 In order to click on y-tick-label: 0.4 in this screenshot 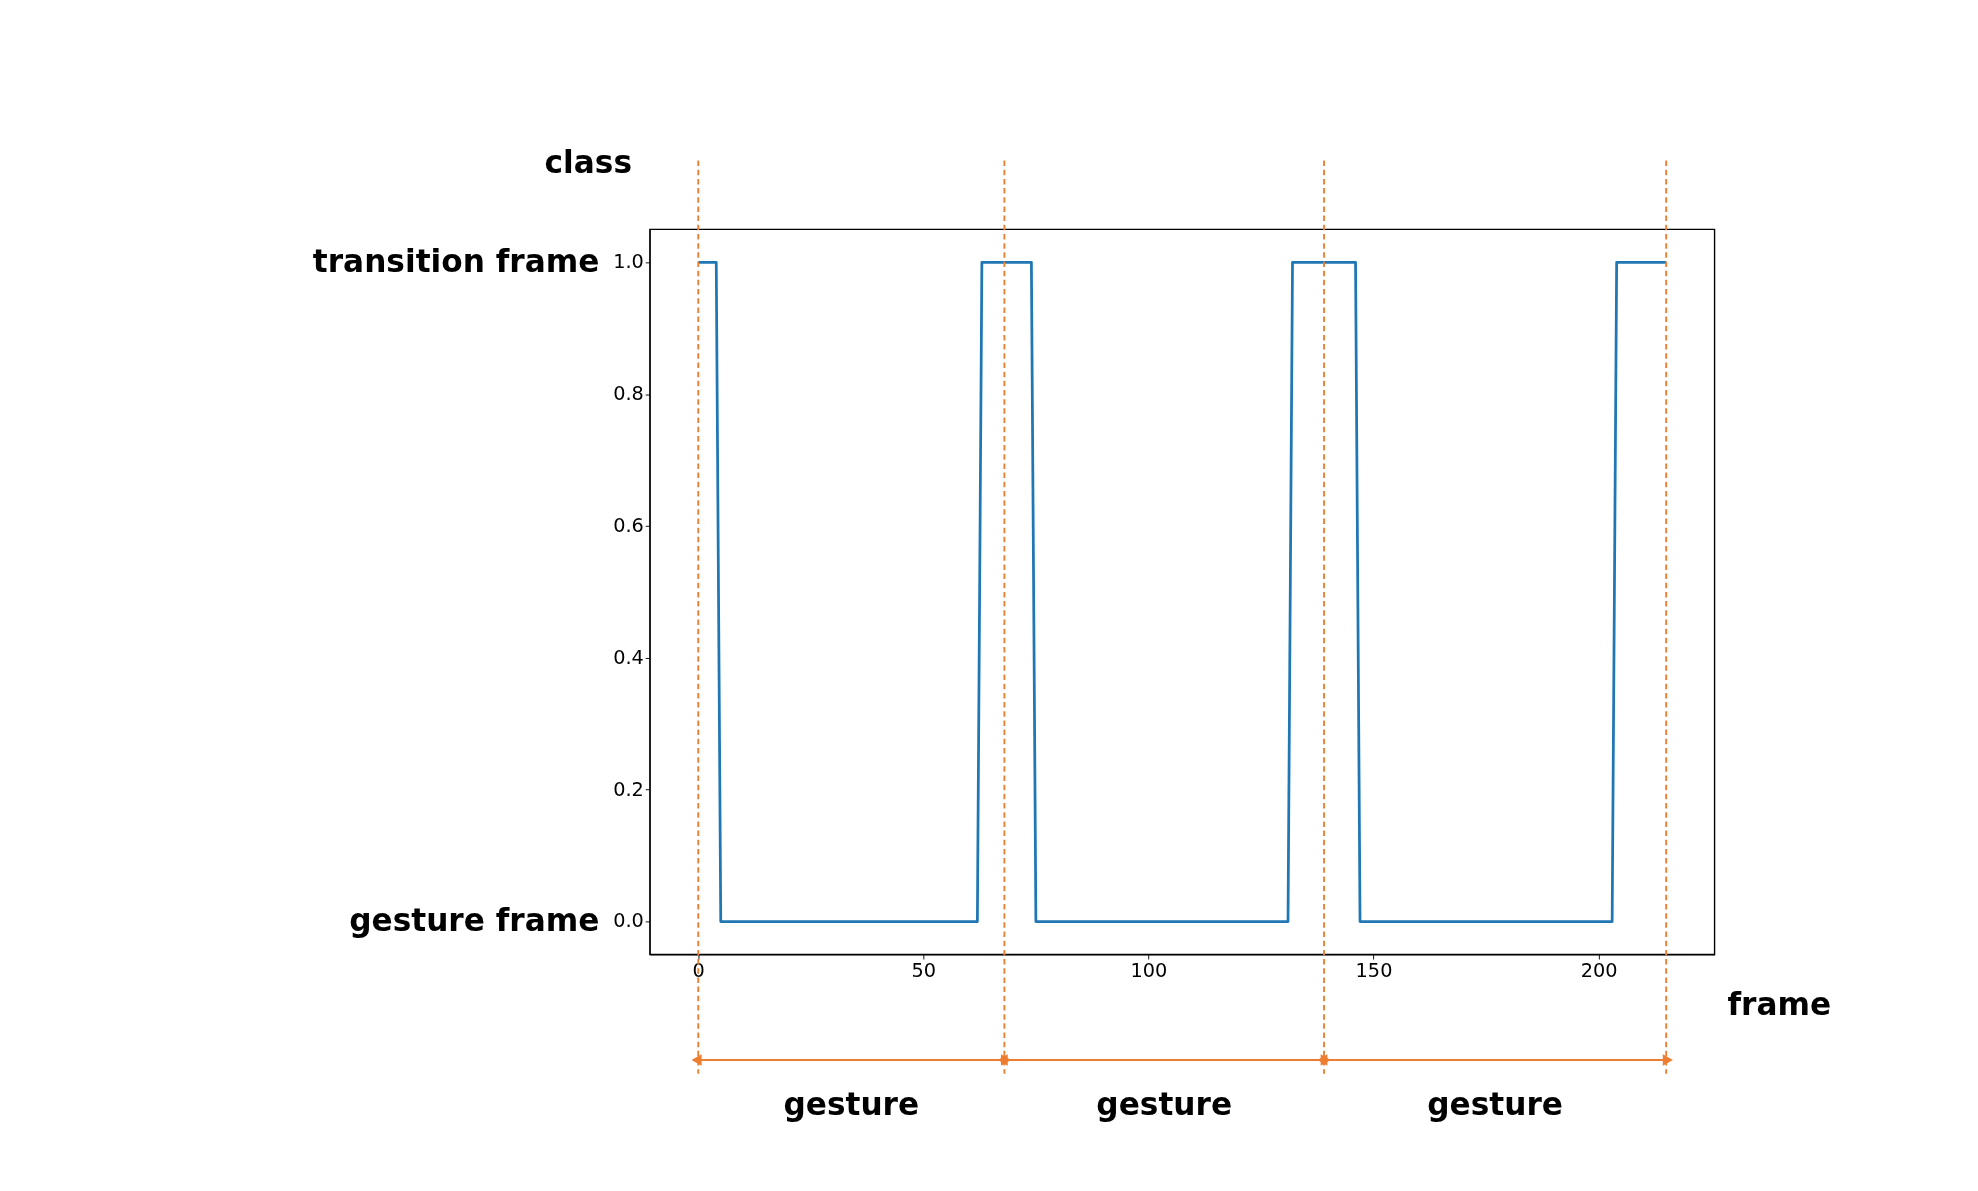, I will do `click(628, 657)`.